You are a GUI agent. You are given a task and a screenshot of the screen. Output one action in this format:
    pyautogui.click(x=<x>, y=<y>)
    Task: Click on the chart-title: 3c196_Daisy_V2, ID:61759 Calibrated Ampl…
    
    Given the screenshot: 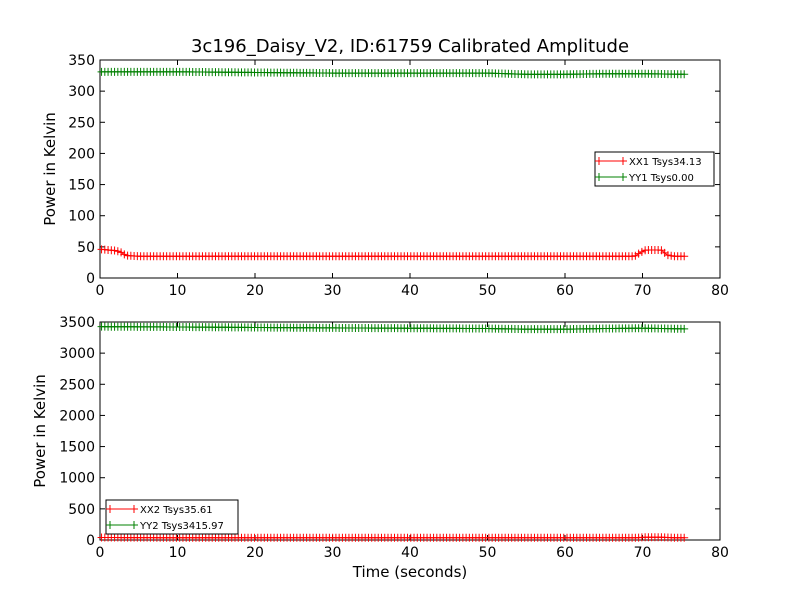 What is the action you would take?
    pyautogui.click(x=410, y=46)
    